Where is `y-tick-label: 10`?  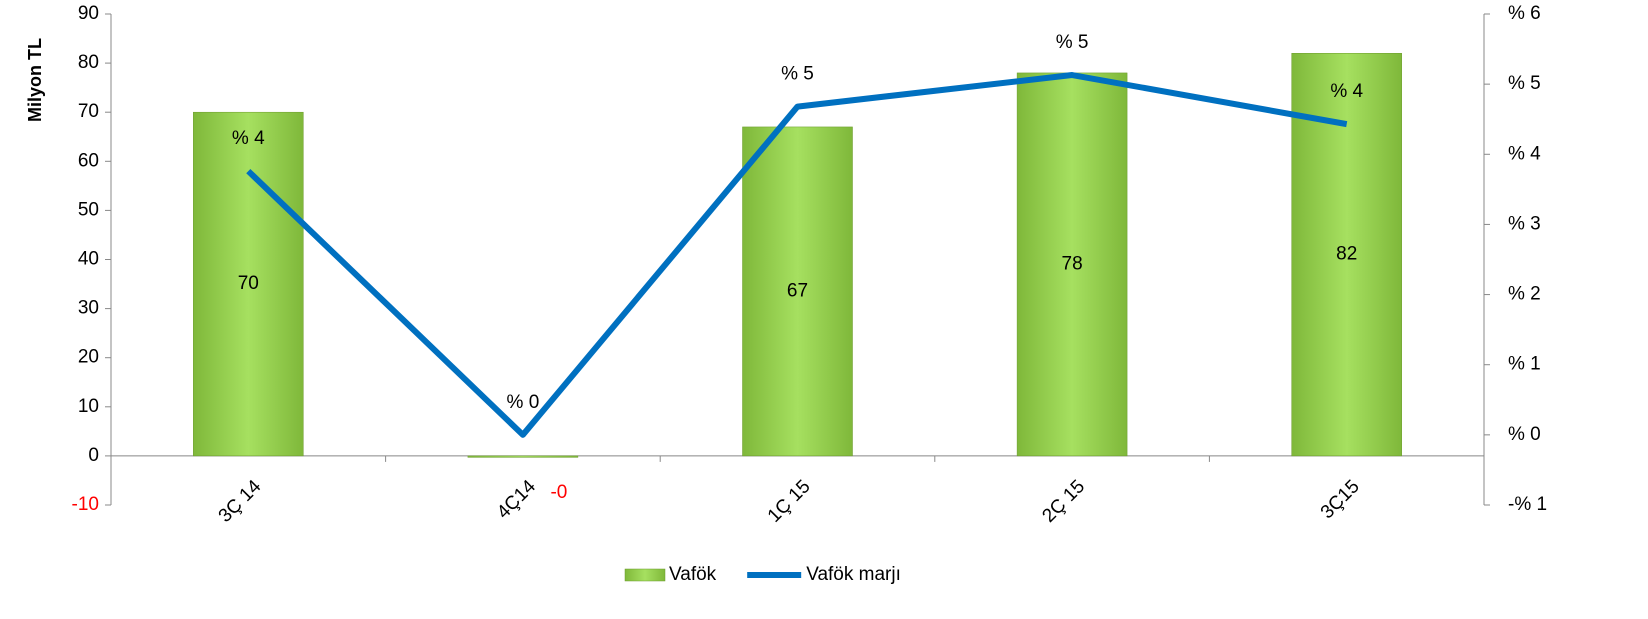 y-tick-label: 10 is located at coordinates (88, 406).